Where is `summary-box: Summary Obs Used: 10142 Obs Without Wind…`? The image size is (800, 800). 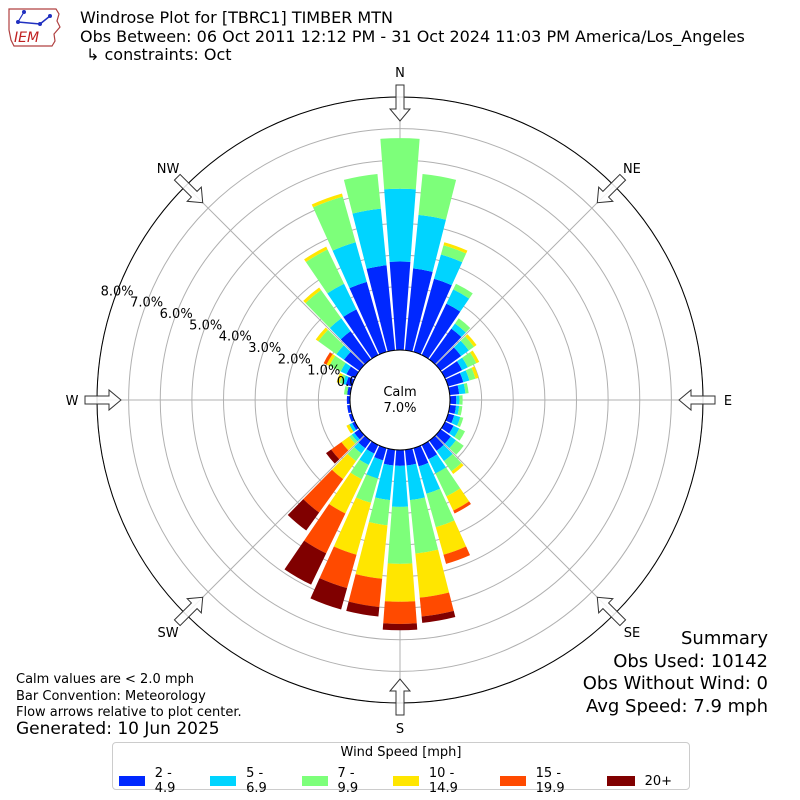 summary-box: Summary Obs Used: 10142 Obs Without Wind… is located at coordinates (675, 673).